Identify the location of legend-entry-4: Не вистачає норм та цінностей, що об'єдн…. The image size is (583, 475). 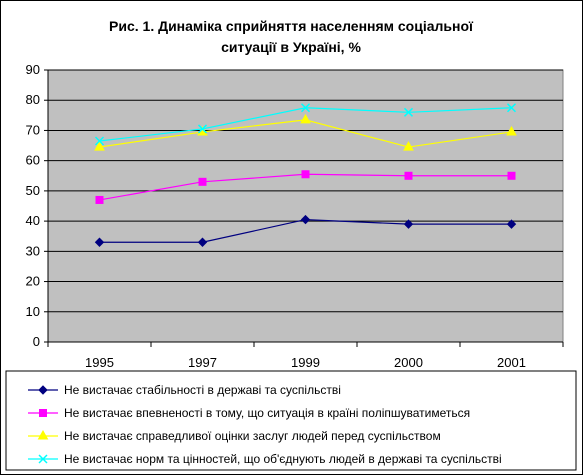
(283, 459).